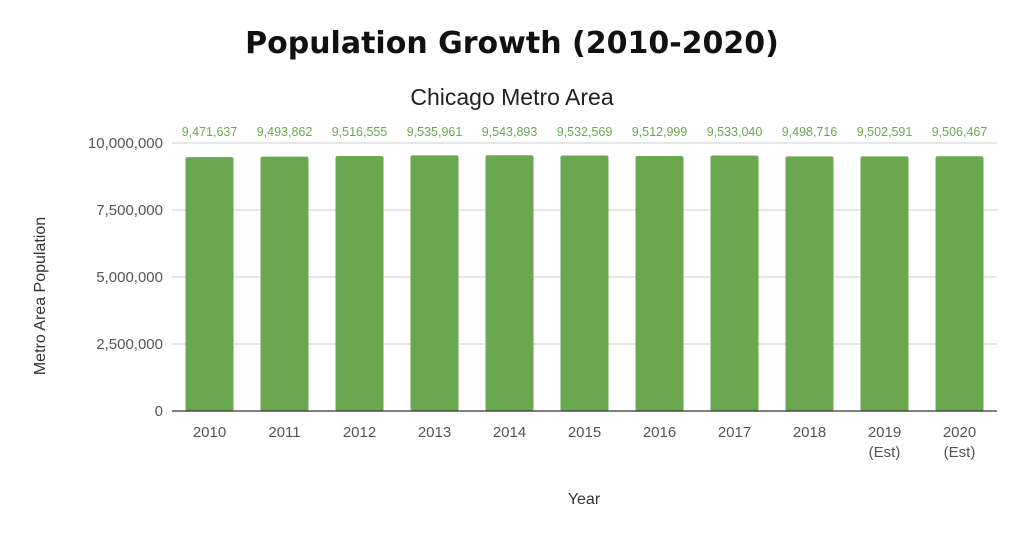 The image size is (1024, 538). I want to click on y-tick-label: 0, so click(159, 411).